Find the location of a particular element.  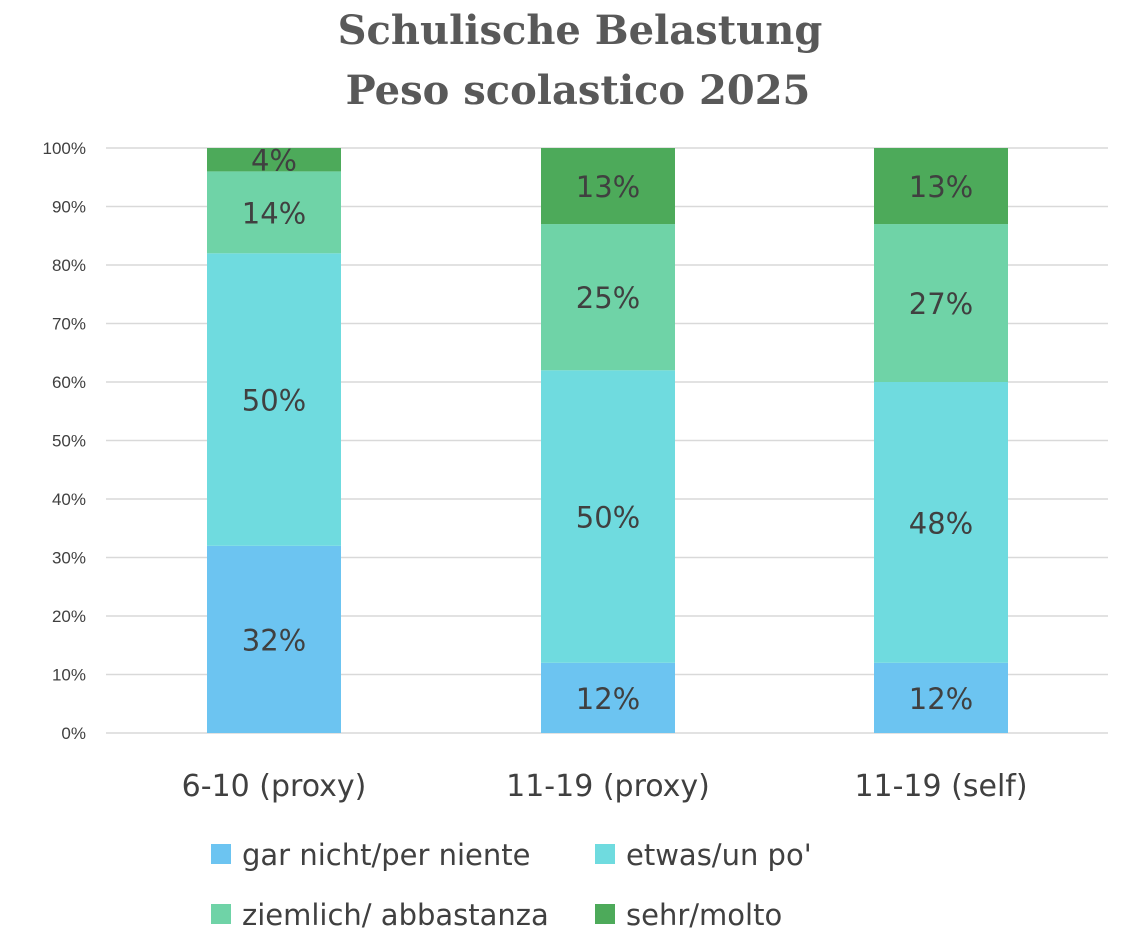

y-tick-label: 100% is located at coordinates (64, 148).